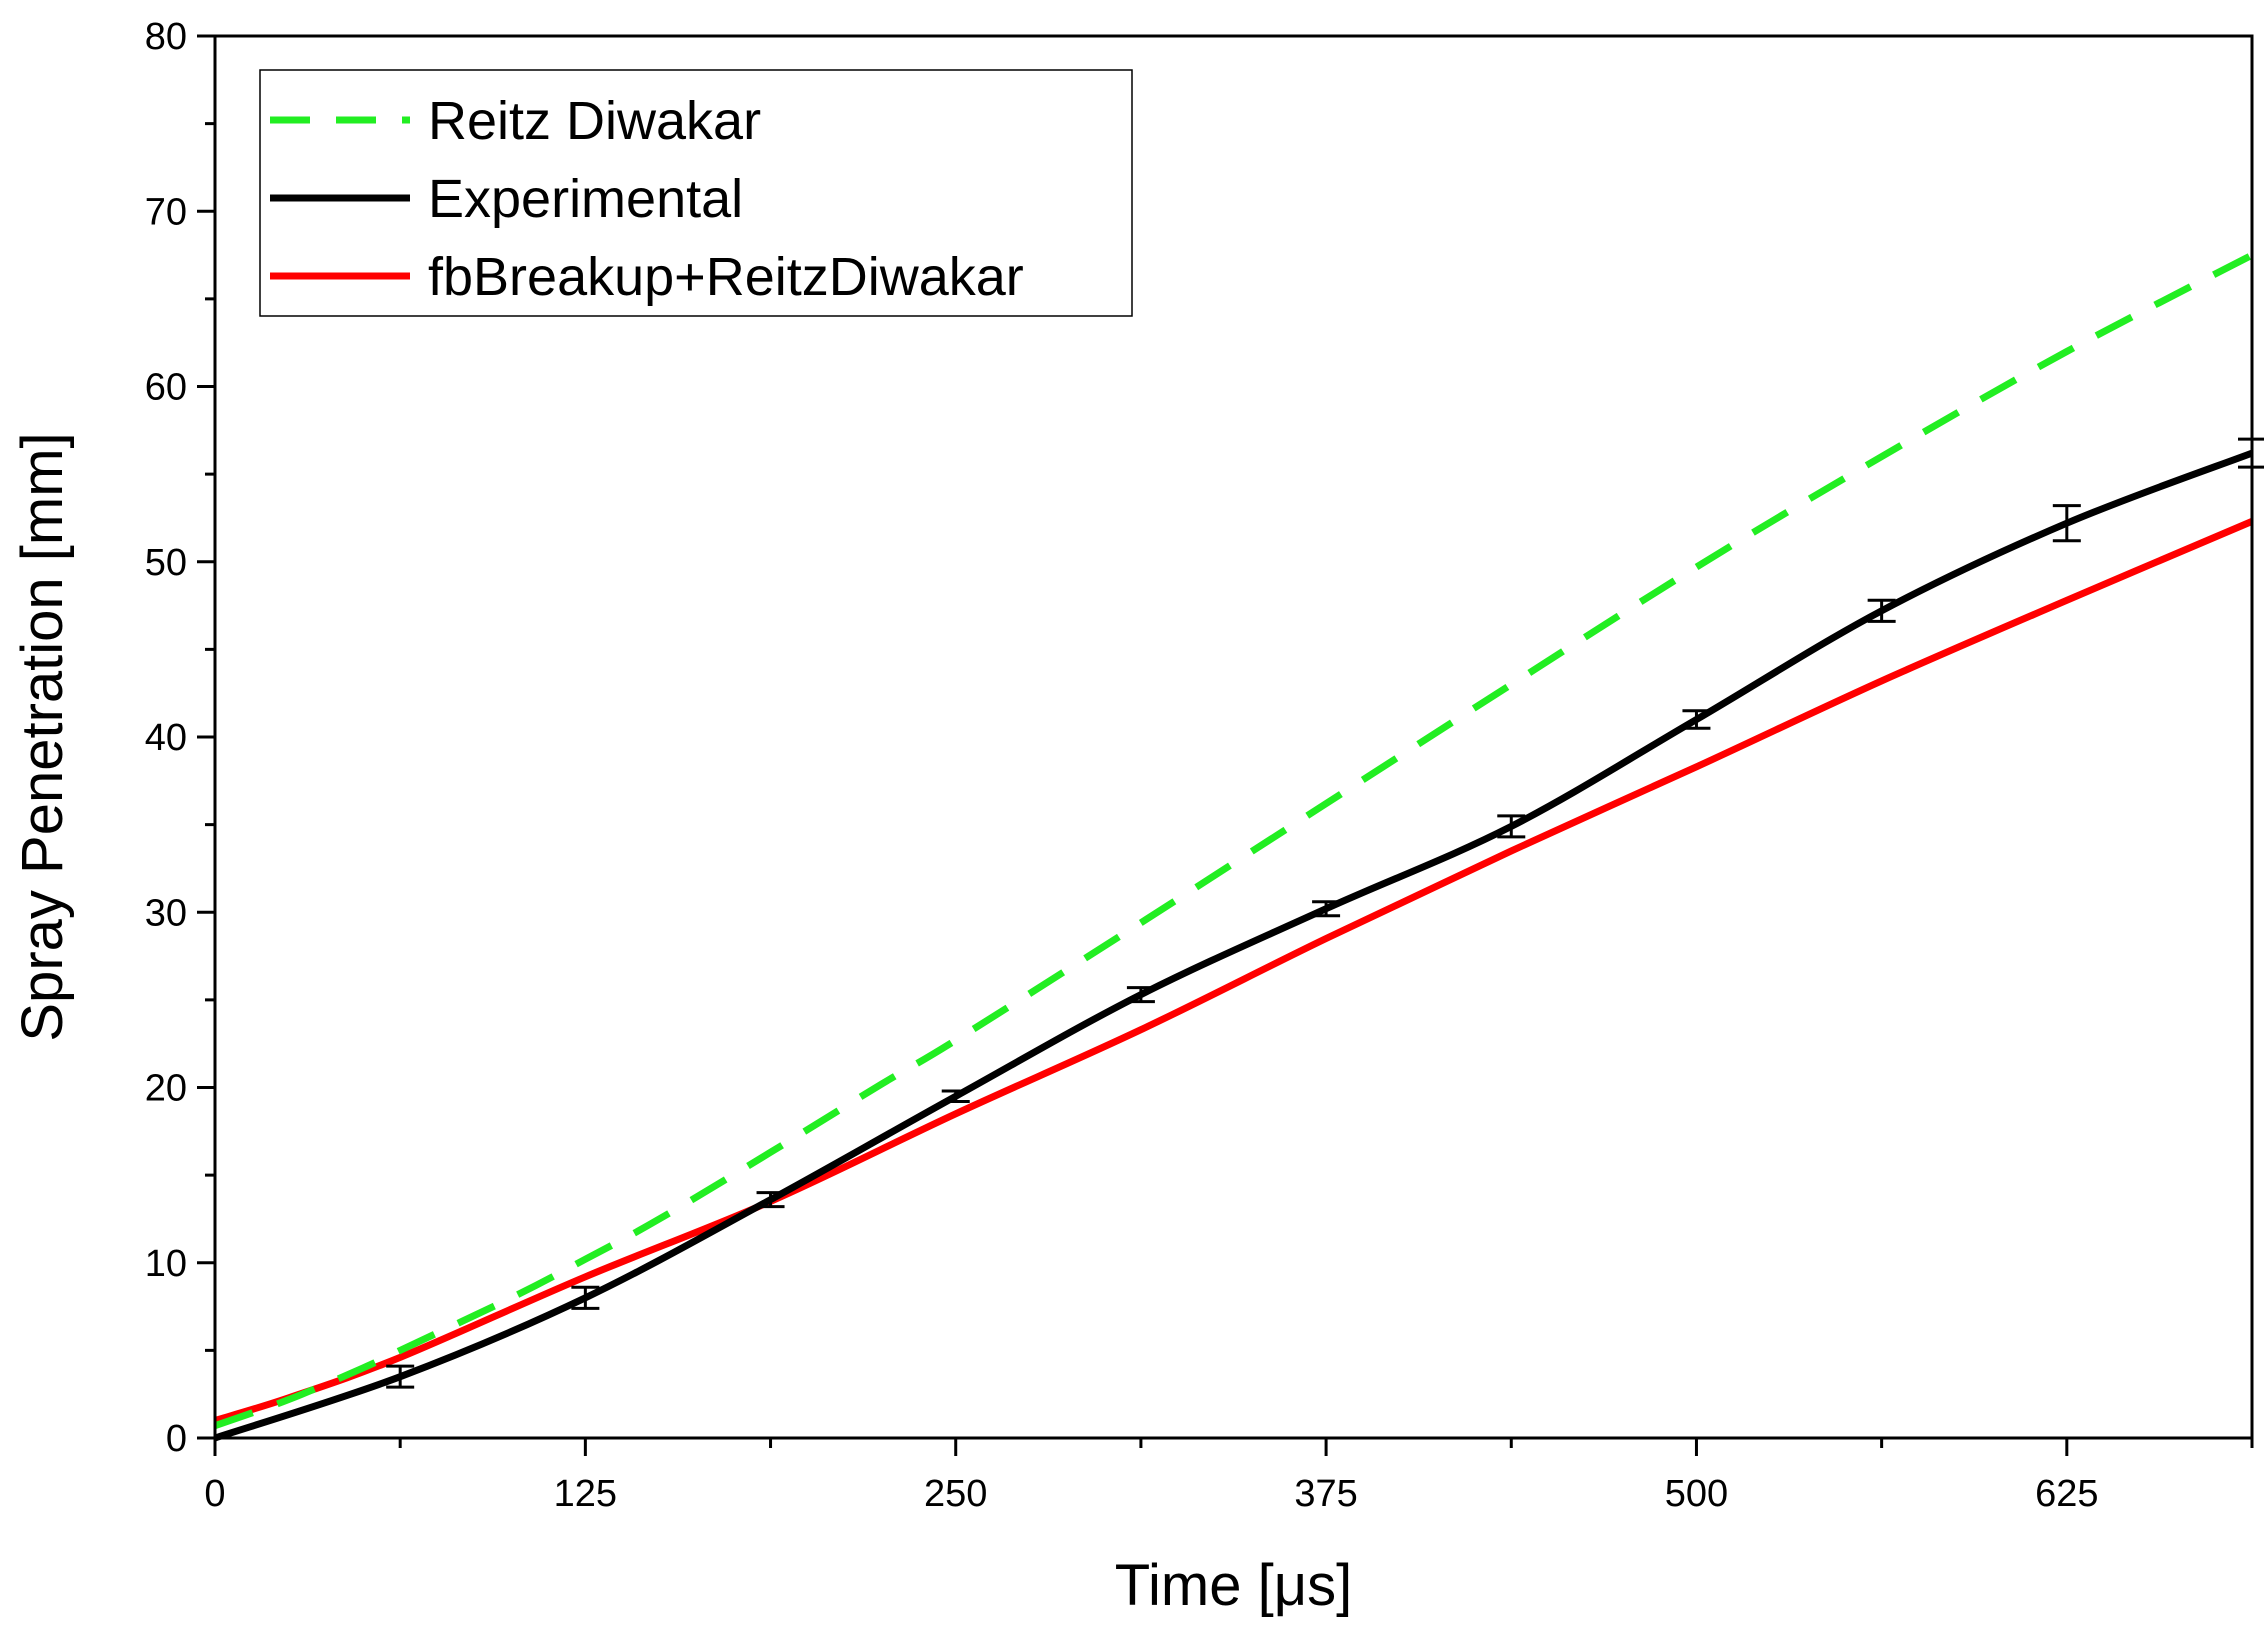 The height and width of the screenshot is (1625, 2264). I want to click on x-tick-label: 625, so click(2066, 1494).